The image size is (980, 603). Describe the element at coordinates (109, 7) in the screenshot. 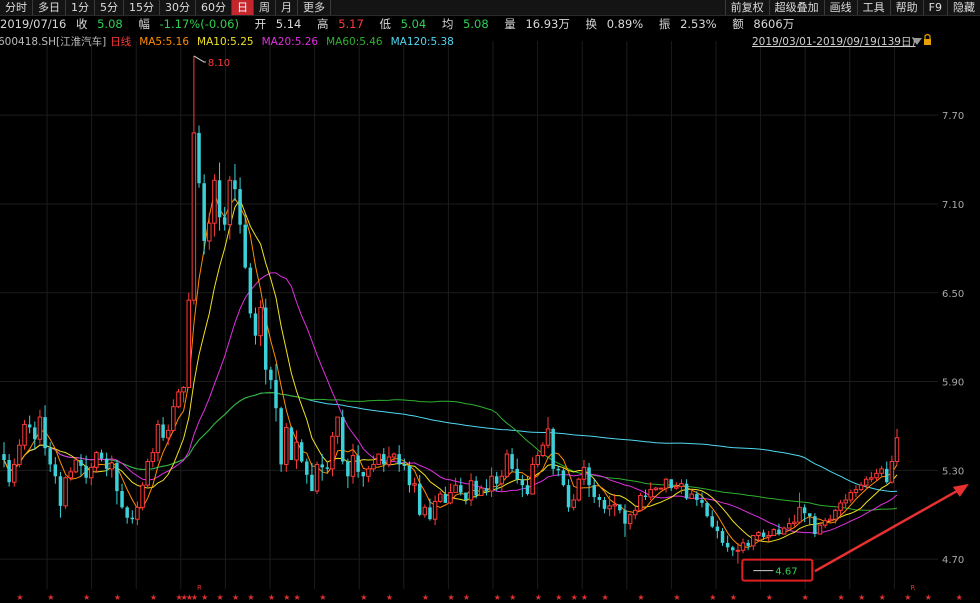

I see `tab-3: 5分` at that location.